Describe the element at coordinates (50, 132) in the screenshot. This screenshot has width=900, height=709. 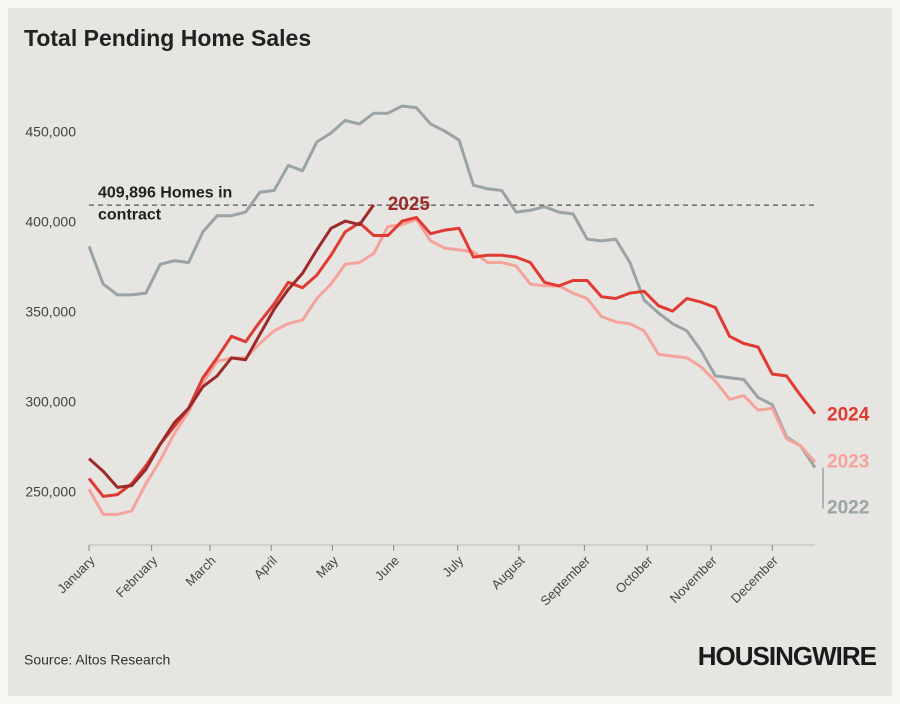
I see `y-tick-label: 450,000` at that location.